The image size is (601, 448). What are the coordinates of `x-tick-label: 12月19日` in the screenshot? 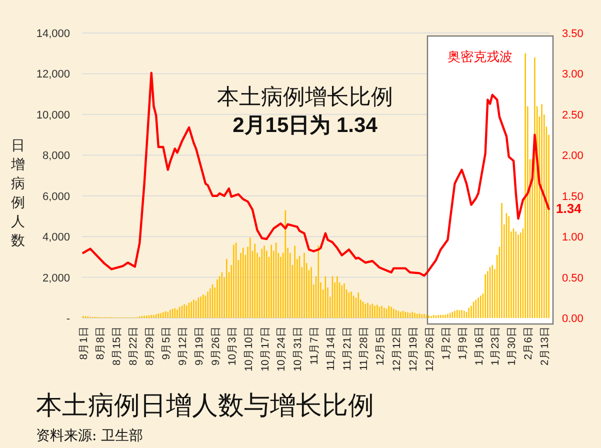 It's located at (413, 349).